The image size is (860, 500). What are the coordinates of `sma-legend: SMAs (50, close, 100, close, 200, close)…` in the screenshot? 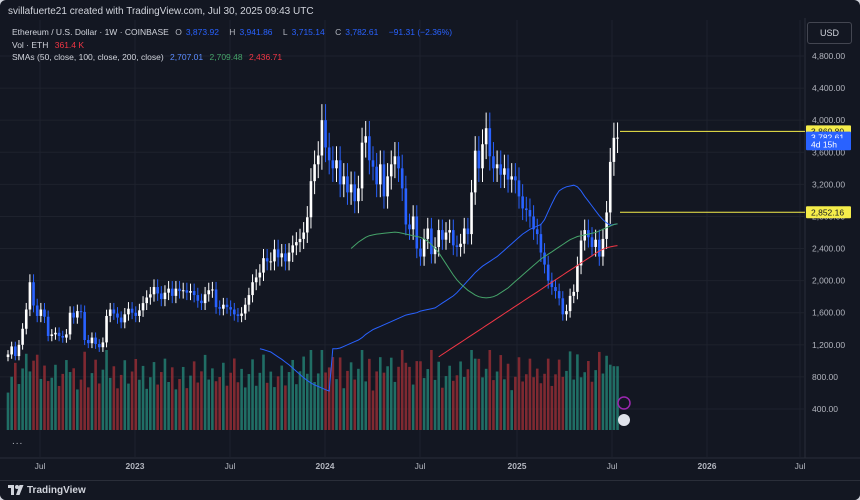 It's located at (149, 57).